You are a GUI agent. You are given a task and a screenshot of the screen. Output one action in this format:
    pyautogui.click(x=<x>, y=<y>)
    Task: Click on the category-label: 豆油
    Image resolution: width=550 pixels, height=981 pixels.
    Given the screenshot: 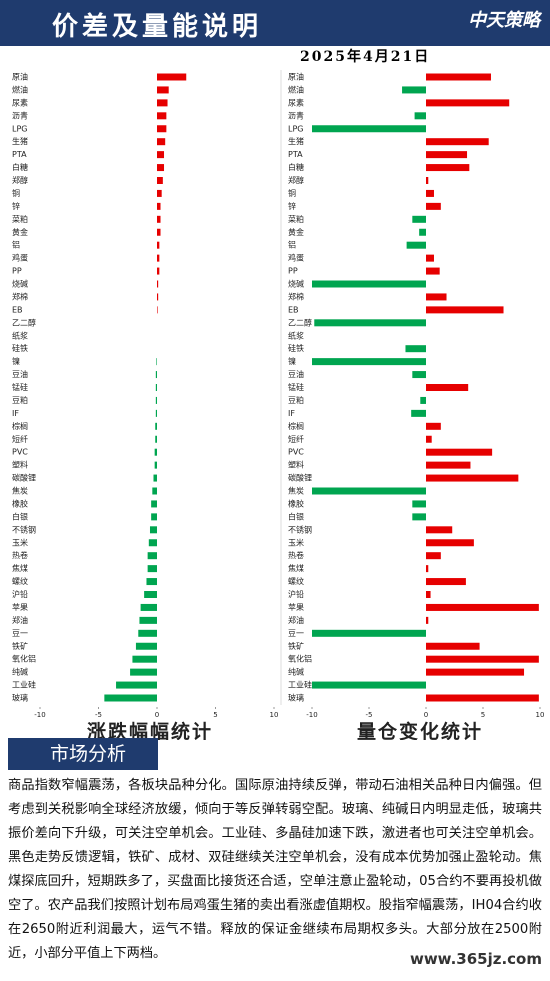 What is the action you would take?
    pyautogui.click(x=296, y=374)
    